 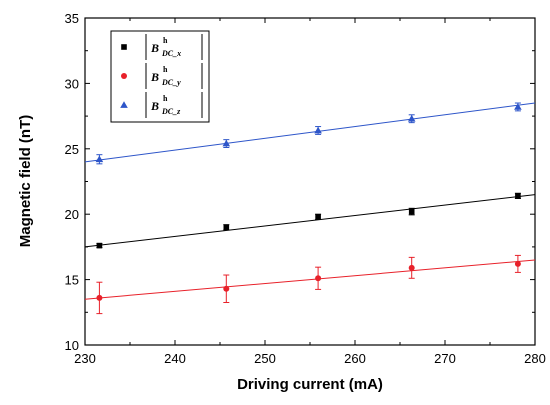 I want to click on x-tick-label: 230, so click(x=85, y=358).